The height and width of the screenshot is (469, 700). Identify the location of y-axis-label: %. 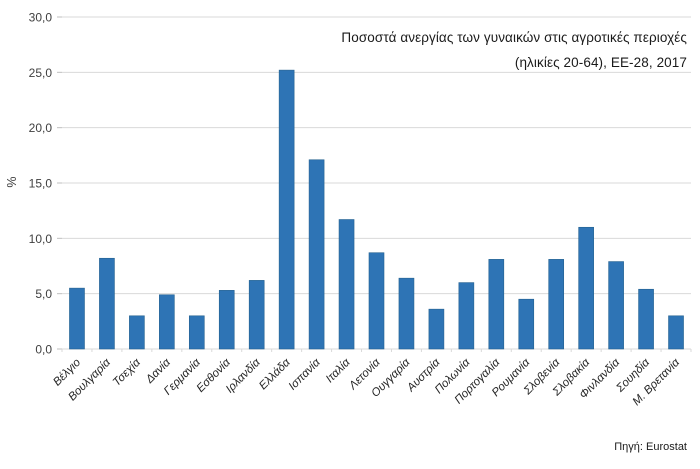
(12, 182).